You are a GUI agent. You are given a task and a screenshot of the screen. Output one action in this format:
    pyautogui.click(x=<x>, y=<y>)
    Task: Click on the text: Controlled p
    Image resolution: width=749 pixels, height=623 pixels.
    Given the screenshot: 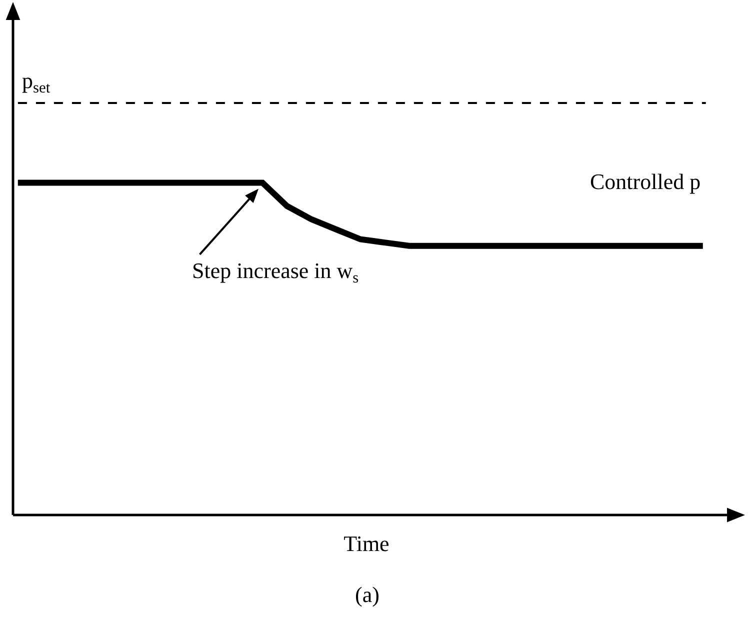 What is the action you would take?
    pyautogui.click(x=645, y=181)
    